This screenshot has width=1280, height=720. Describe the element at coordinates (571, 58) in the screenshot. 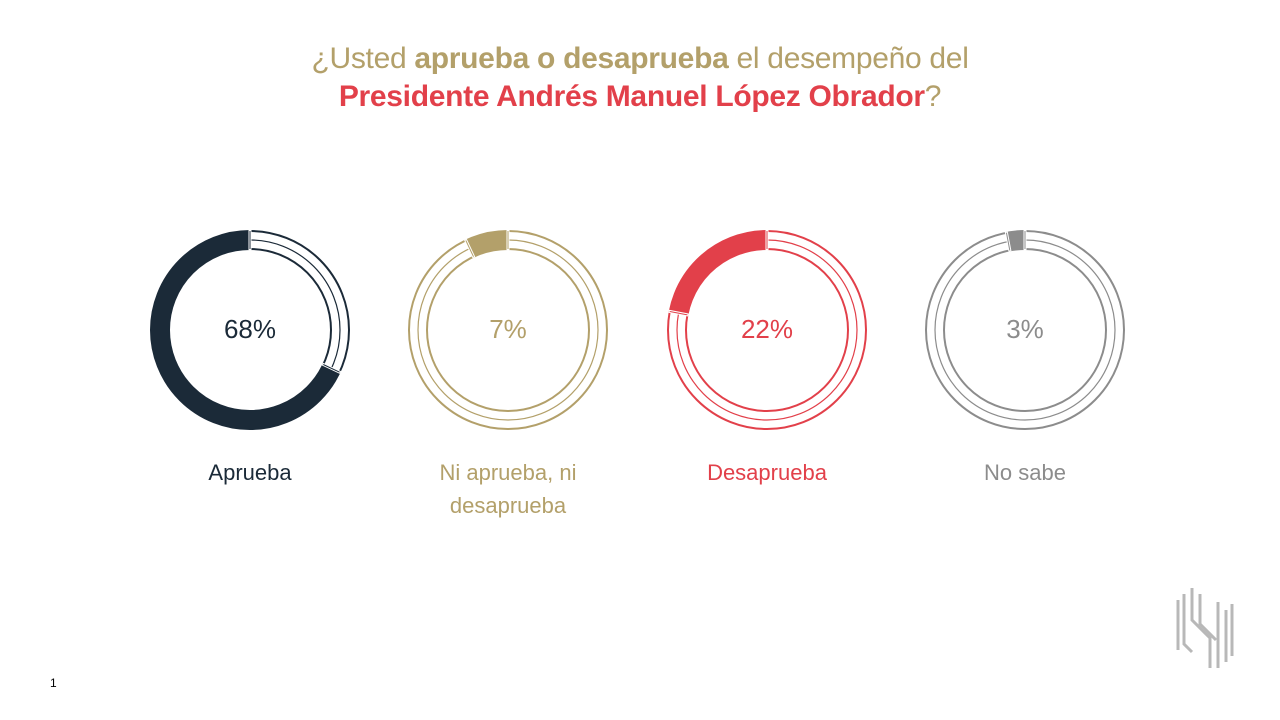

I see `title-part-2: aprueba o desaprueba` at that location.